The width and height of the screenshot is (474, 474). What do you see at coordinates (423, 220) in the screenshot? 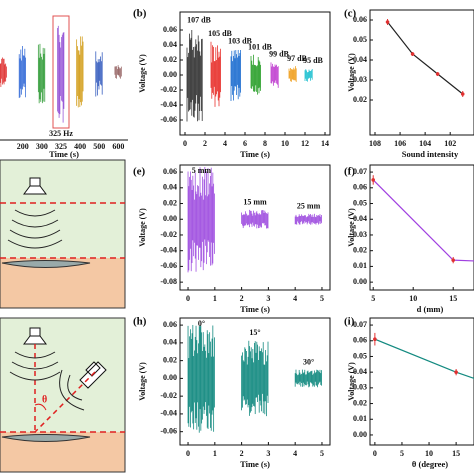
I see `data-line` at bounding box center [423, 220].